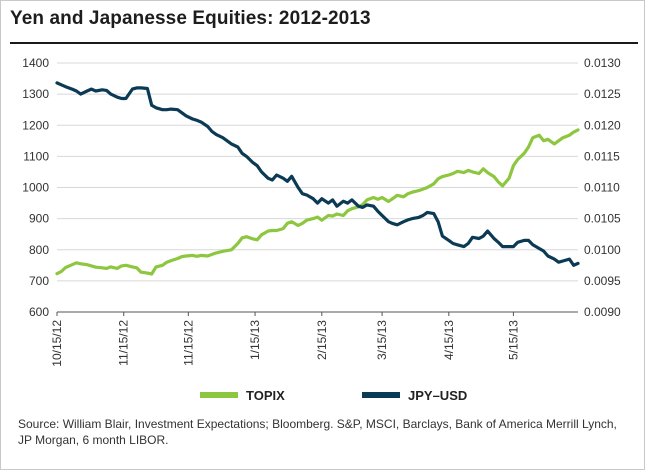 This screenshot has height=470, width=645. What do you see at coordinates (35, 63) in the screenshot?
I see `y-left-tick-label: 1400` at bounding box center [35, 63].